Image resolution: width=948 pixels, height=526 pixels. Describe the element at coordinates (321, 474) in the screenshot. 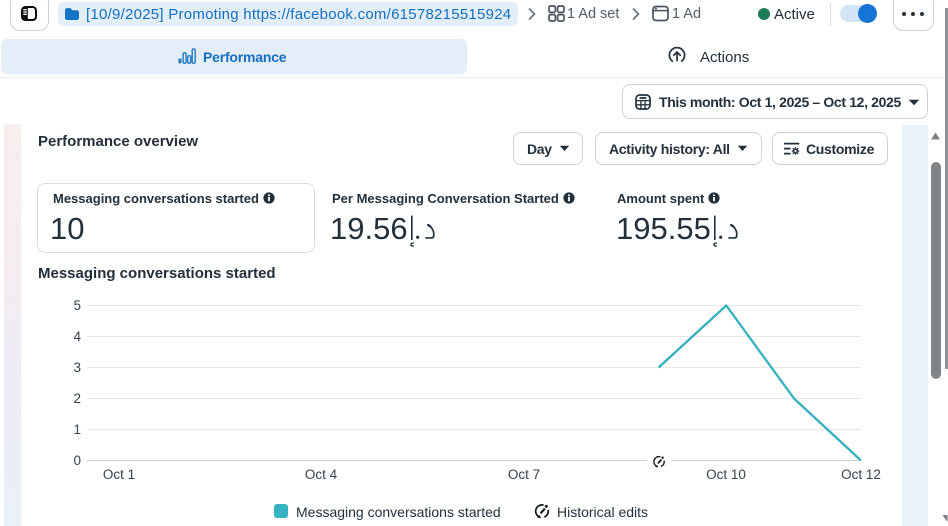

I see `svg-text: Oct 4` at that location.